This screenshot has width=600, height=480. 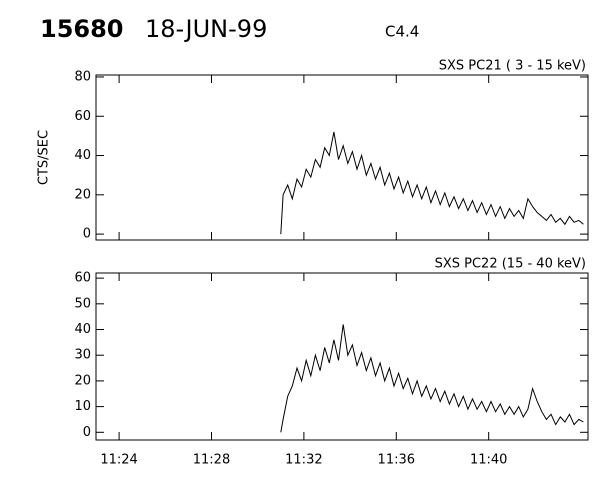 I want to click on x-tick-label: 11:36, so click(x=396, y=460).